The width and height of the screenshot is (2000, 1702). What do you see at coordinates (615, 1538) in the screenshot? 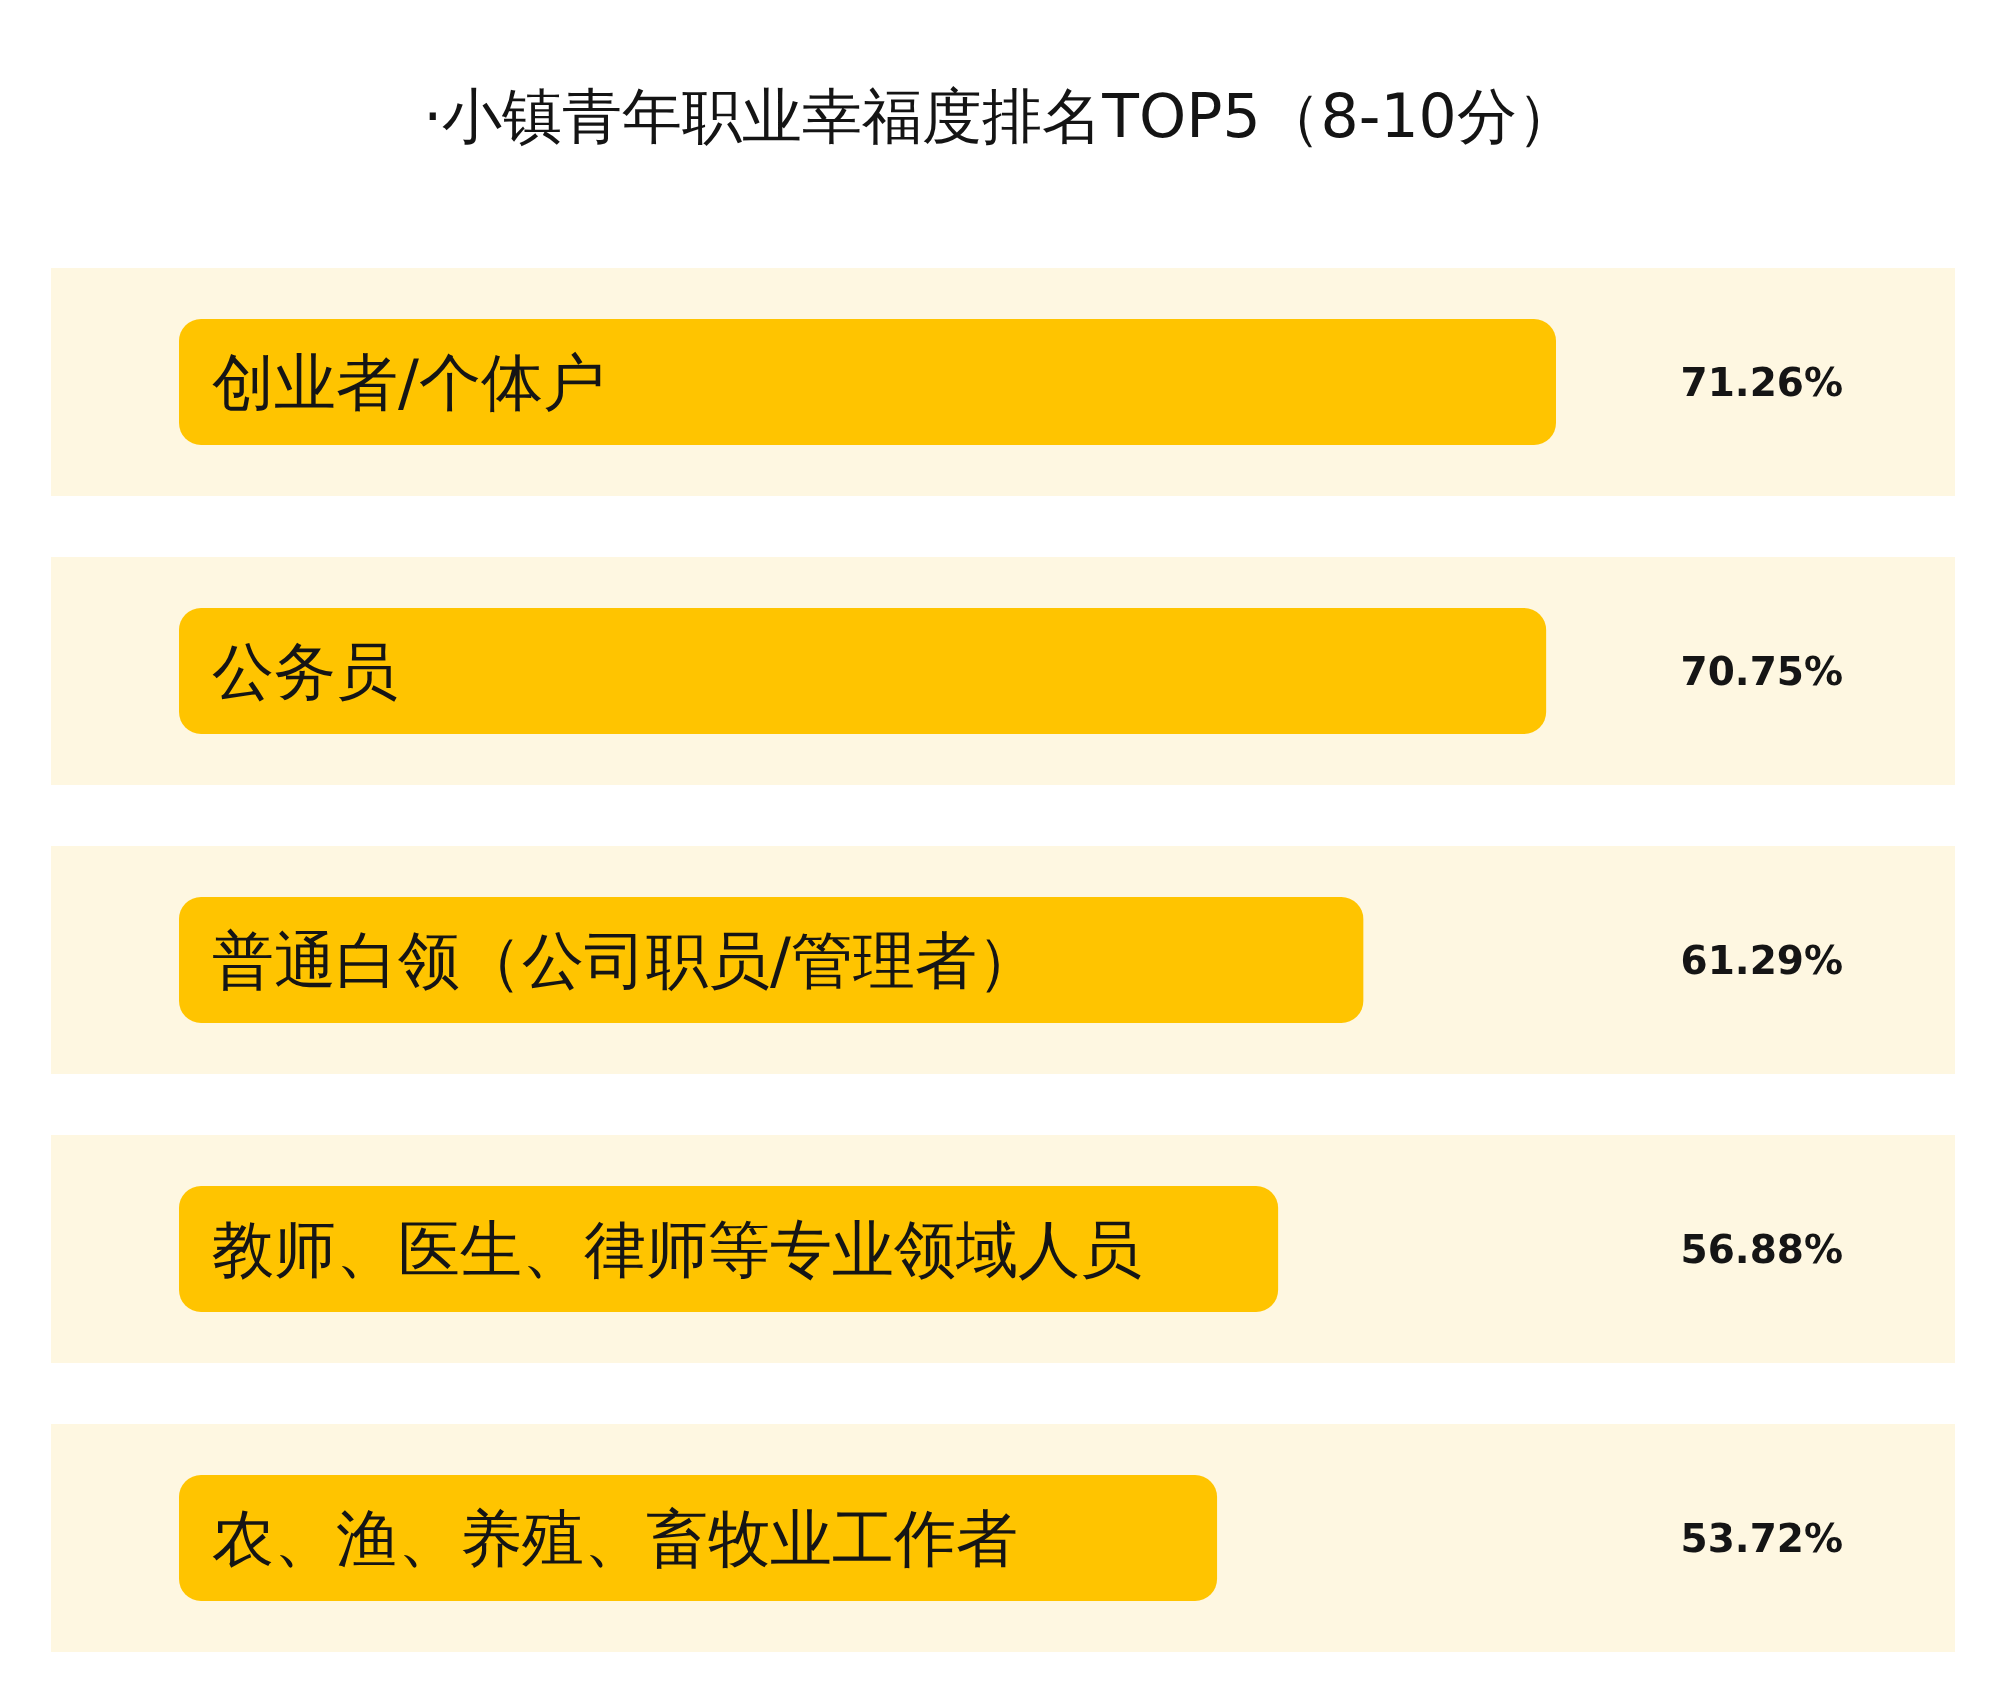
I see `y-tick-label: 农、渔、养殖、畜牧业工作者` at bounding box center [615, 1538].